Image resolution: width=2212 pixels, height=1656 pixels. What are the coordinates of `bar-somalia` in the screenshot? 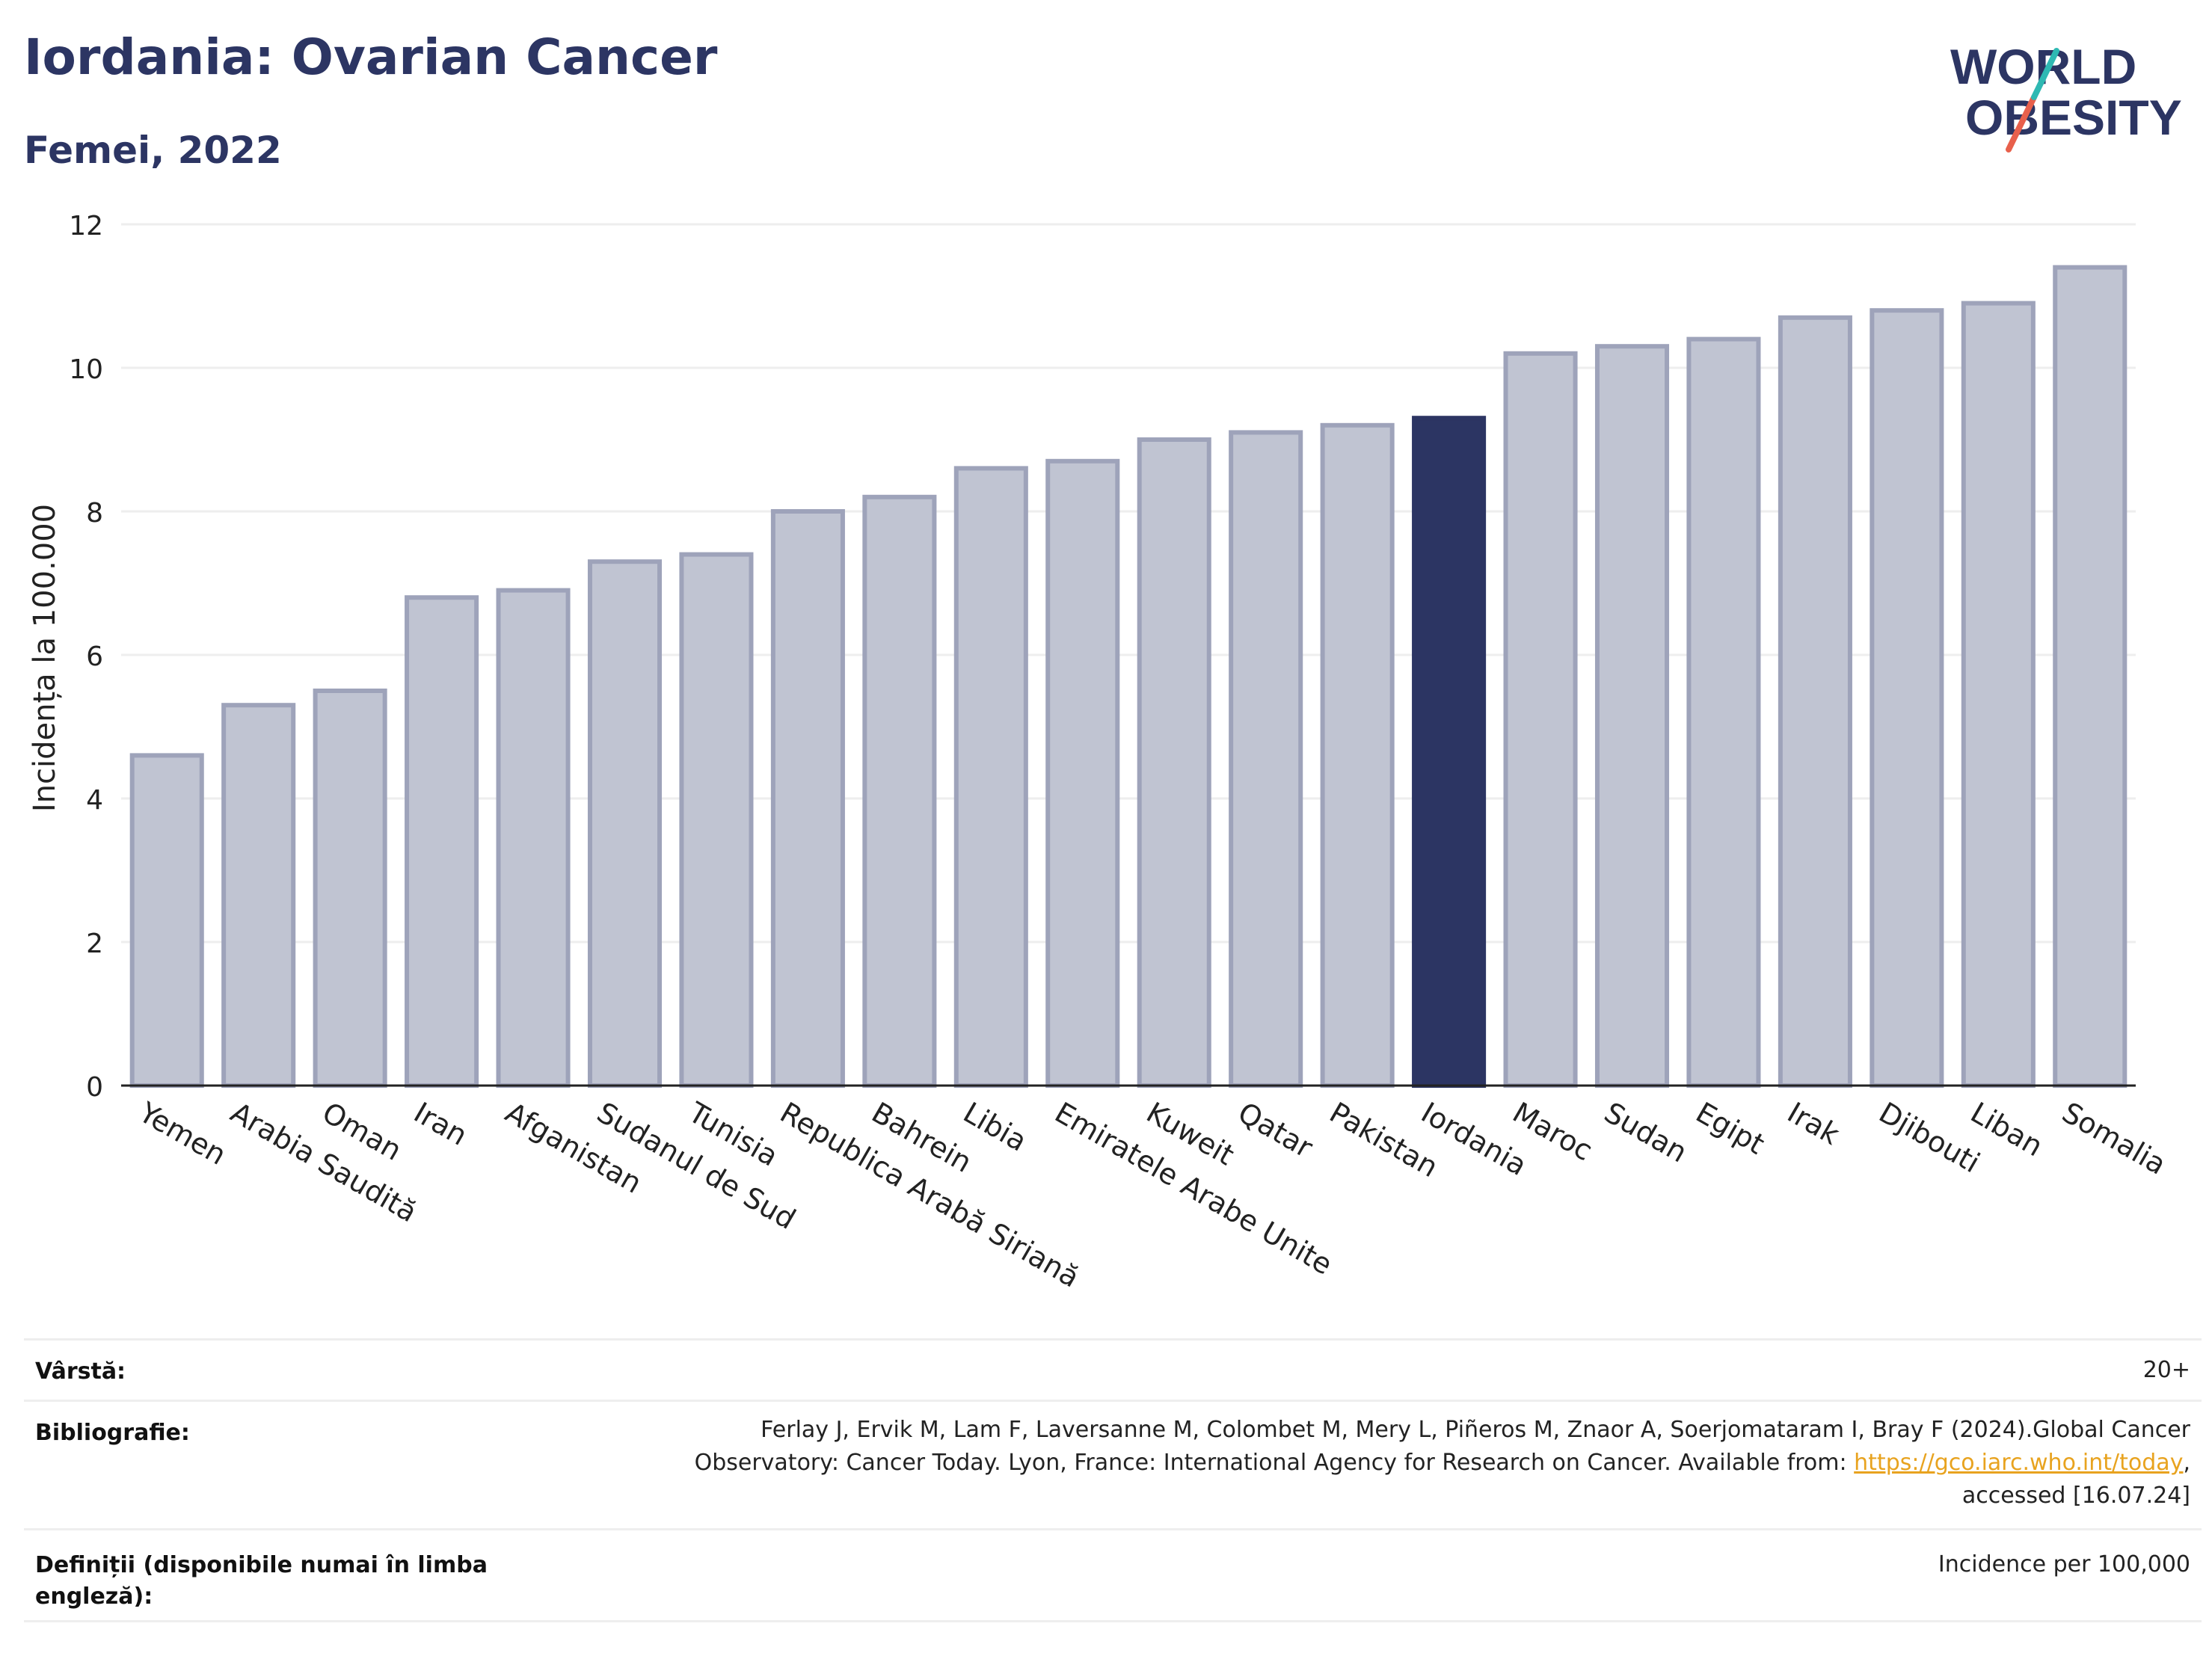 It's located at (2090, 677).